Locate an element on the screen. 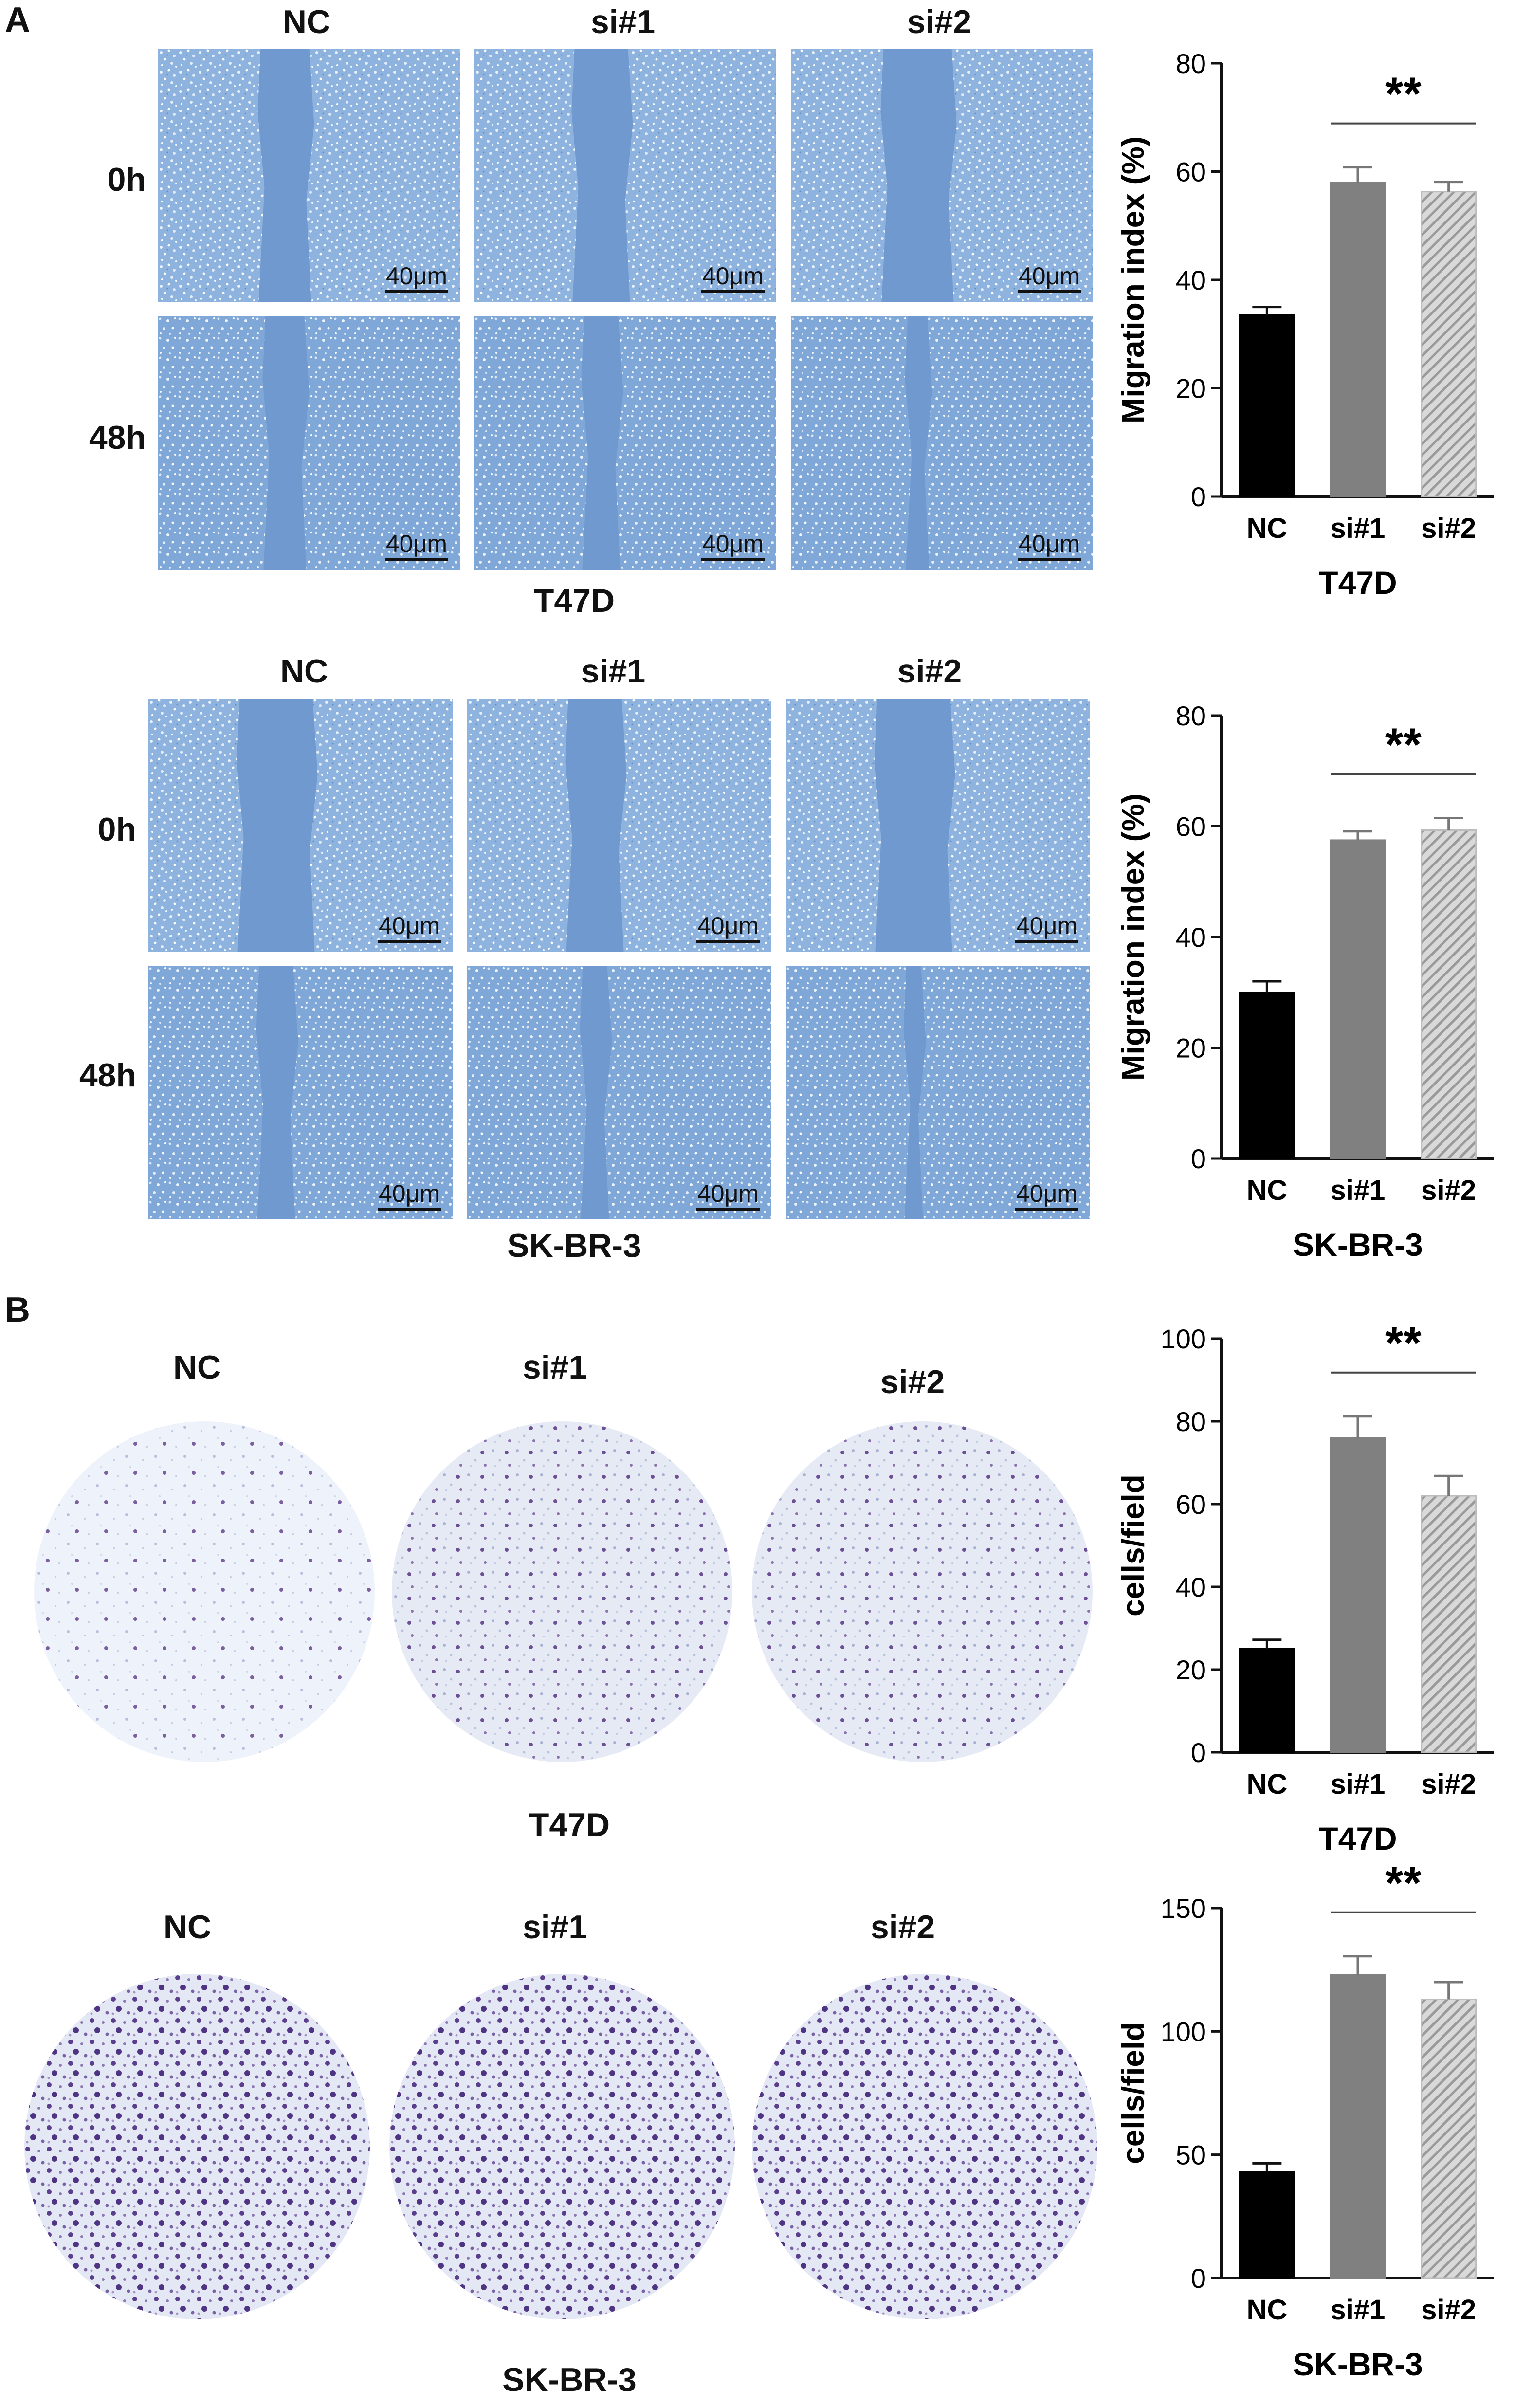 This screenshot has width=1533, height=2408. invasion-t47d-ytick-label-2: 40 is located at coordinates (1191, 1587).